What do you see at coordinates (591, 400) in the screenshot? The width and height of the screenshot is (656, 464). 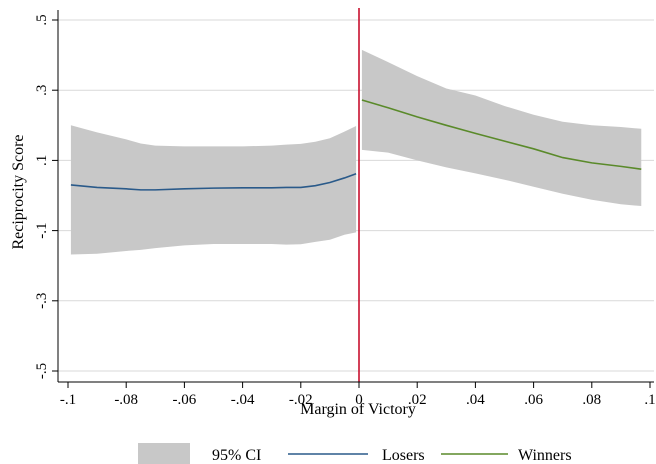 I see `x-tick-label-9: .08` at bounding box center [591, 400].